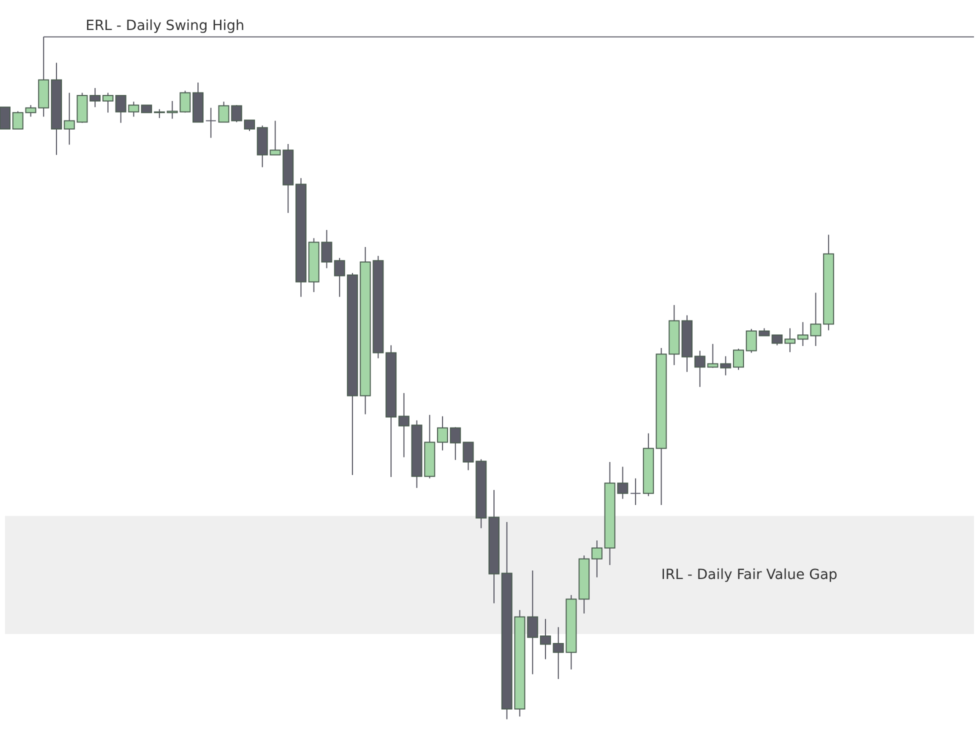  I want to click on band-label: IRL - Daily Fair Value Gap, so click(749, 574).